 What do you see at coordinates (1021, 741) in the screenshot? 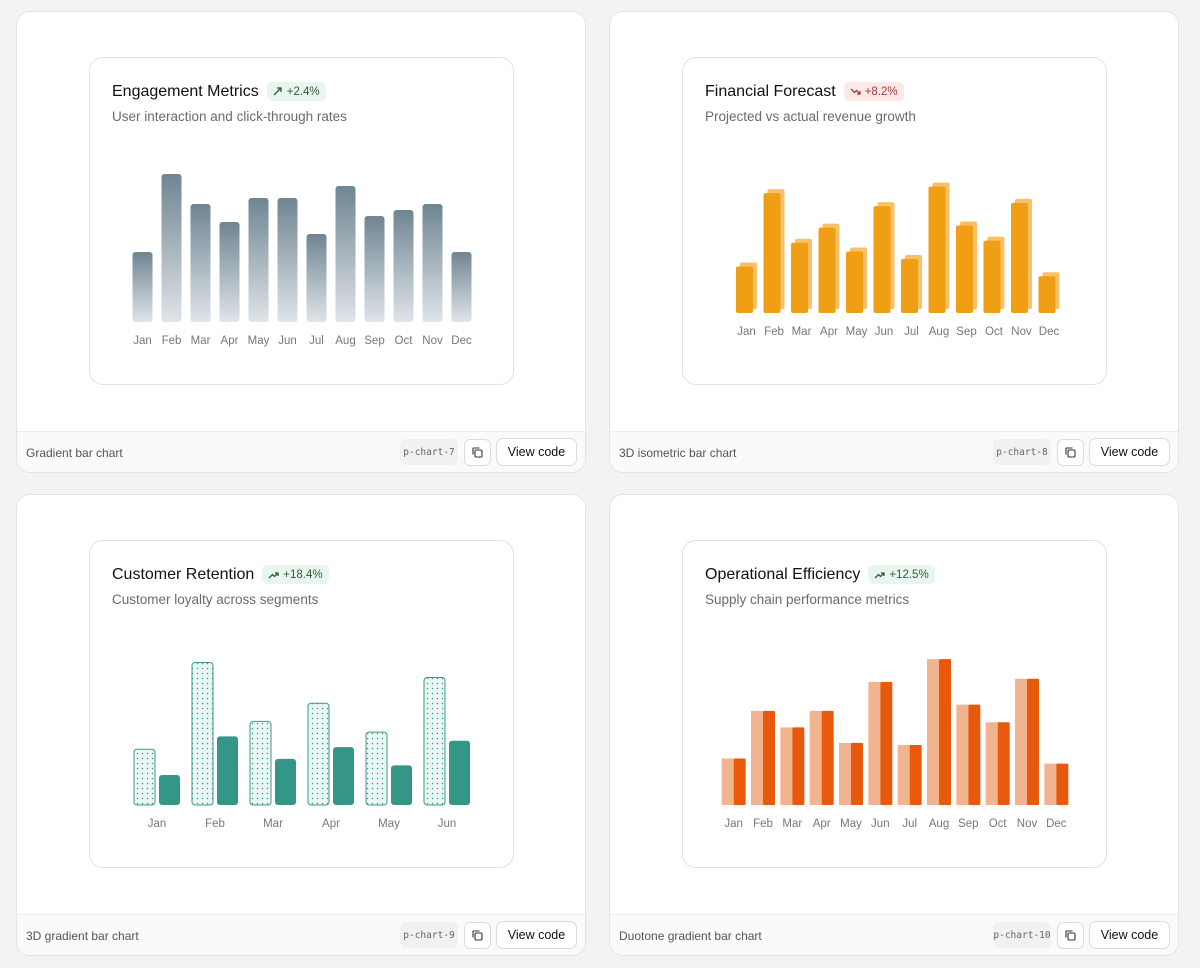
I see `bar-light-nov` at bounding box center [1021, 741].